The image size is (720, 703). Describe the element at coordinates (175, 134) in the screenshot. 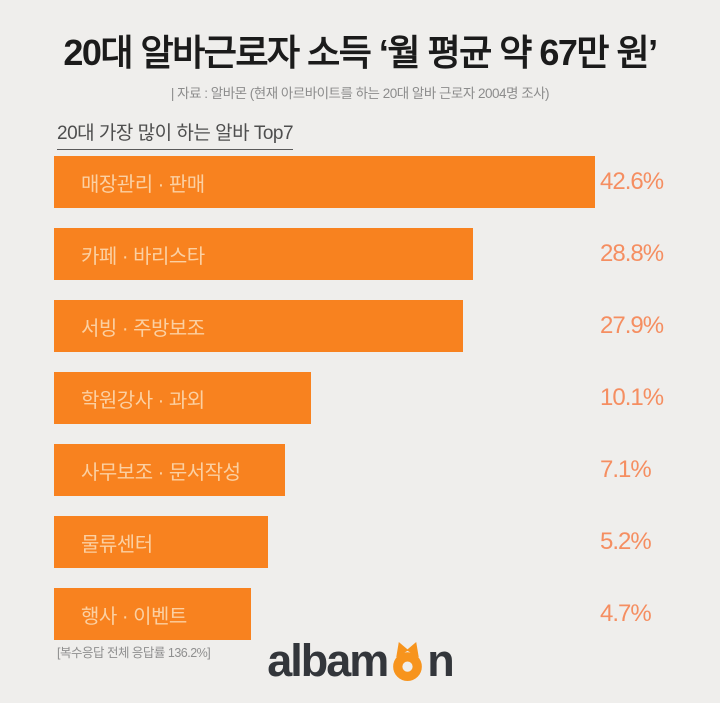

I see `chart-title: 20대 가장 많이 하는 알바 Top7` at that location.